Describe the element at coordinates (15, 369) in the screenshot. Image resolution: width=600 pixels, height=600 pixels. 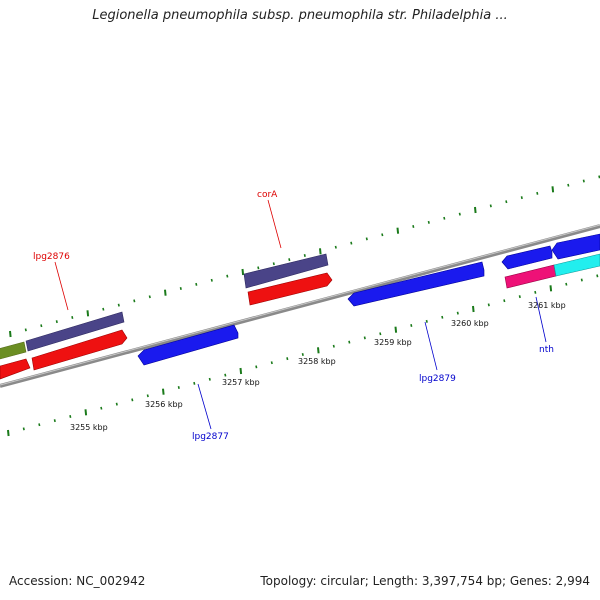
I see `gene-red-left` at that location.